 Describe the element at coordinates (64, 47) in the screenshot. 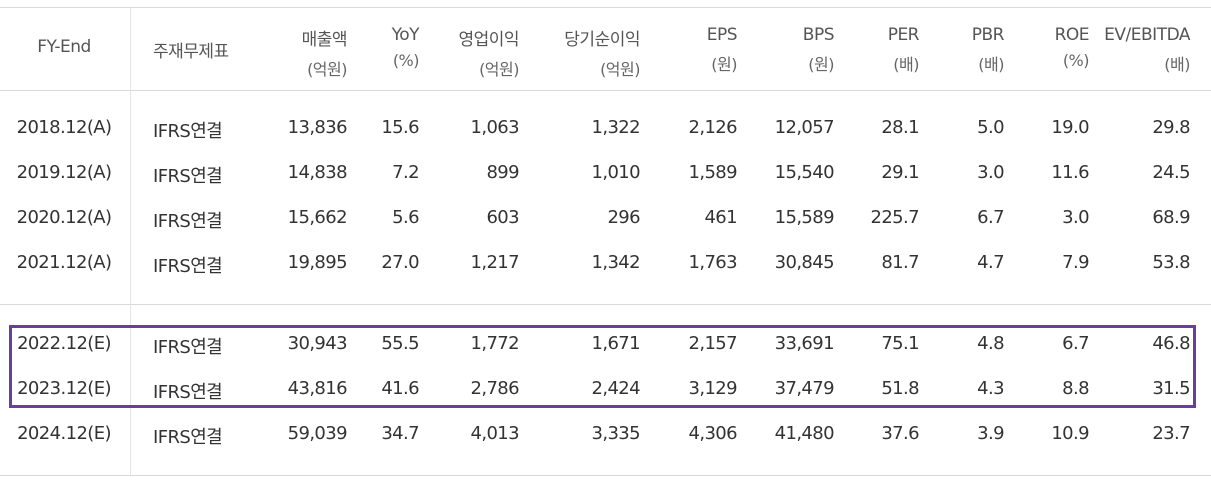

I see `column-header-fy-end: FY-End` at that location.